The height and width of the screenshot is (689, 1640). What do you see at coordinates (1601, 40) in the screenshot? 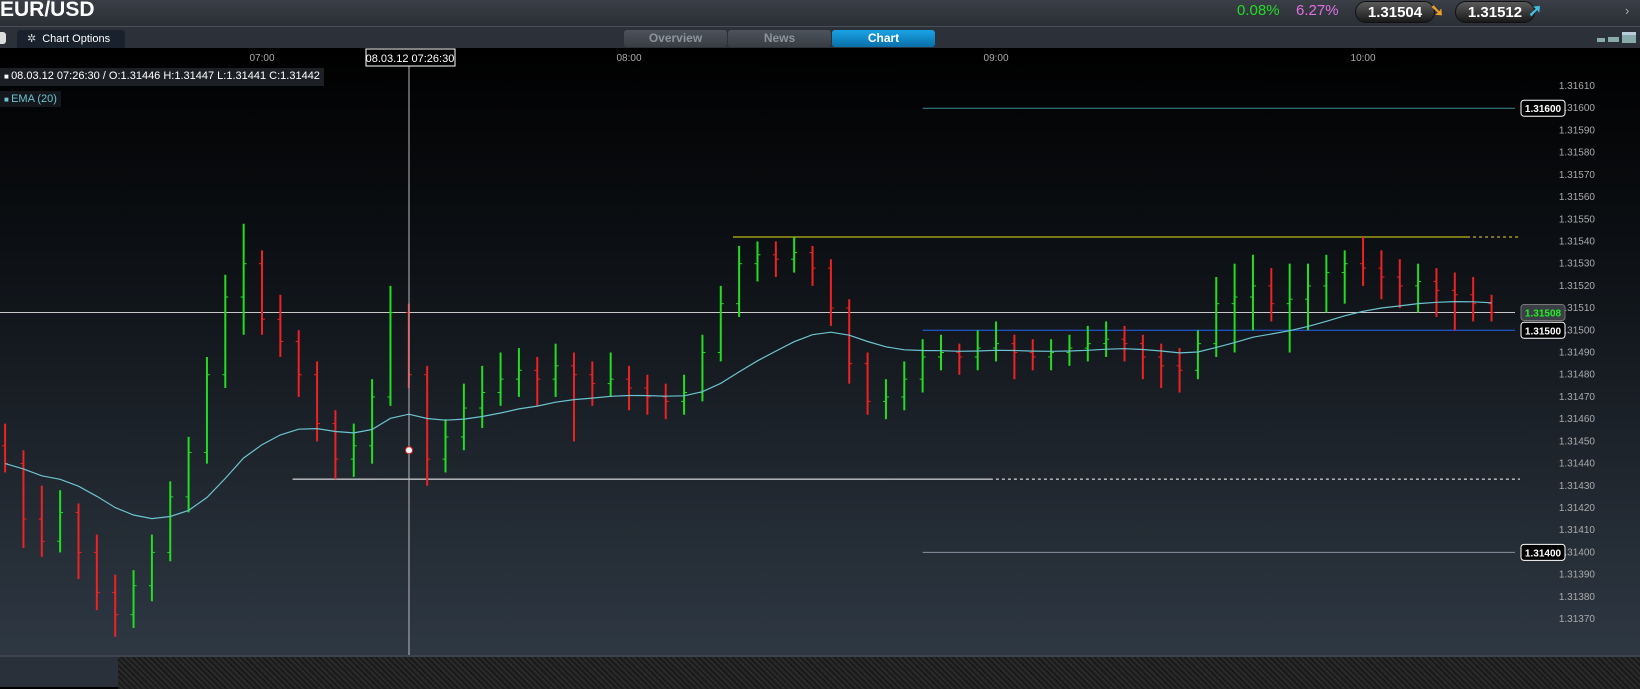
I see `layout-small-icon` at bounding box center [1601, 40].